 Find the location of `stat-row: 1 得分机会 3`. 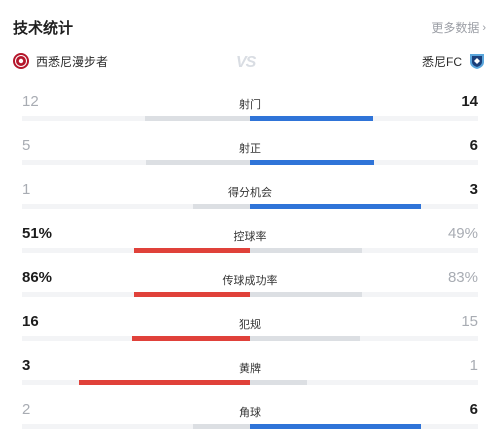

stat-row: 1 得分机会 3 is located at coordinates (250, 192).